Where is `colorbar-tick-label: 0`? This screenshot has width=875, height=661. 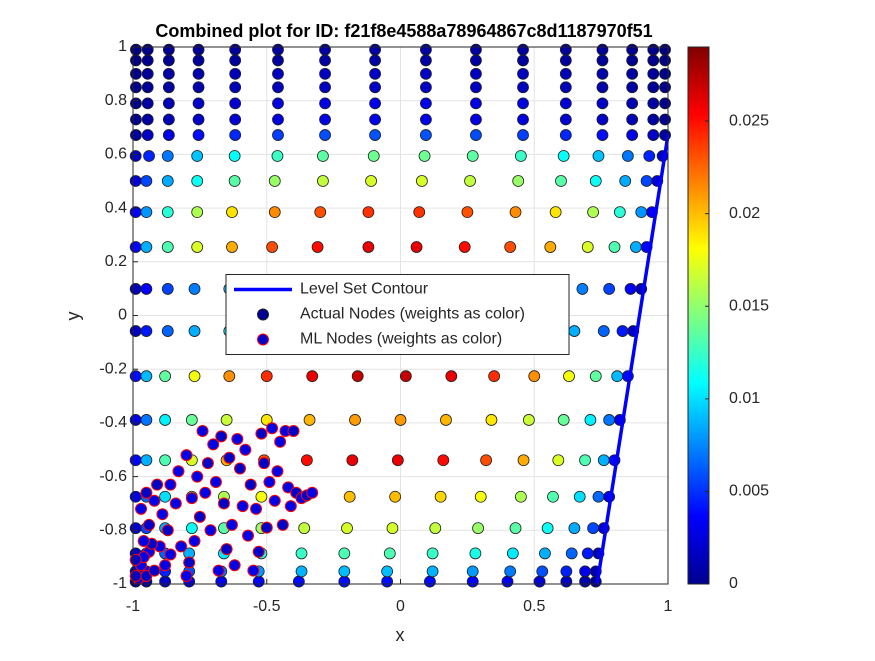
colorbar-tick-label: 0 is located at coordinates (733, 583).